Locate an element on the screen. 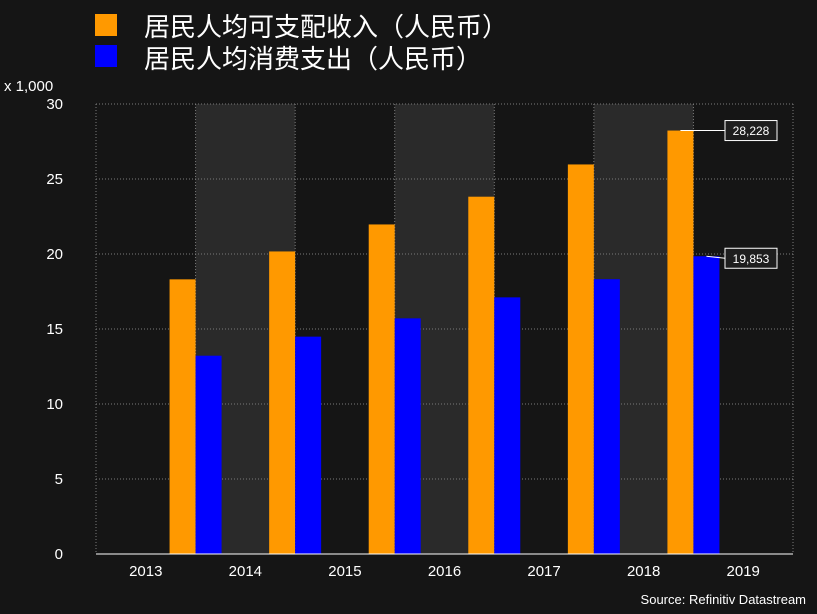 Image resolution: width=817 pixels, height=614 pixels. x-tick-label: 2015 is located at coordinates (344, 571).